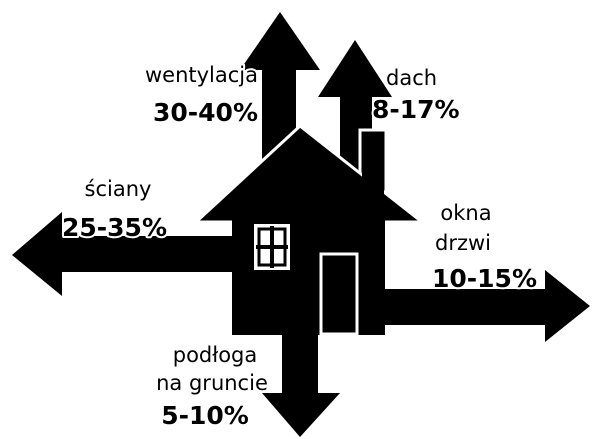  Describe the element at coordinates (373, 180) in the screenshot. I see `chimney-top` at that location.